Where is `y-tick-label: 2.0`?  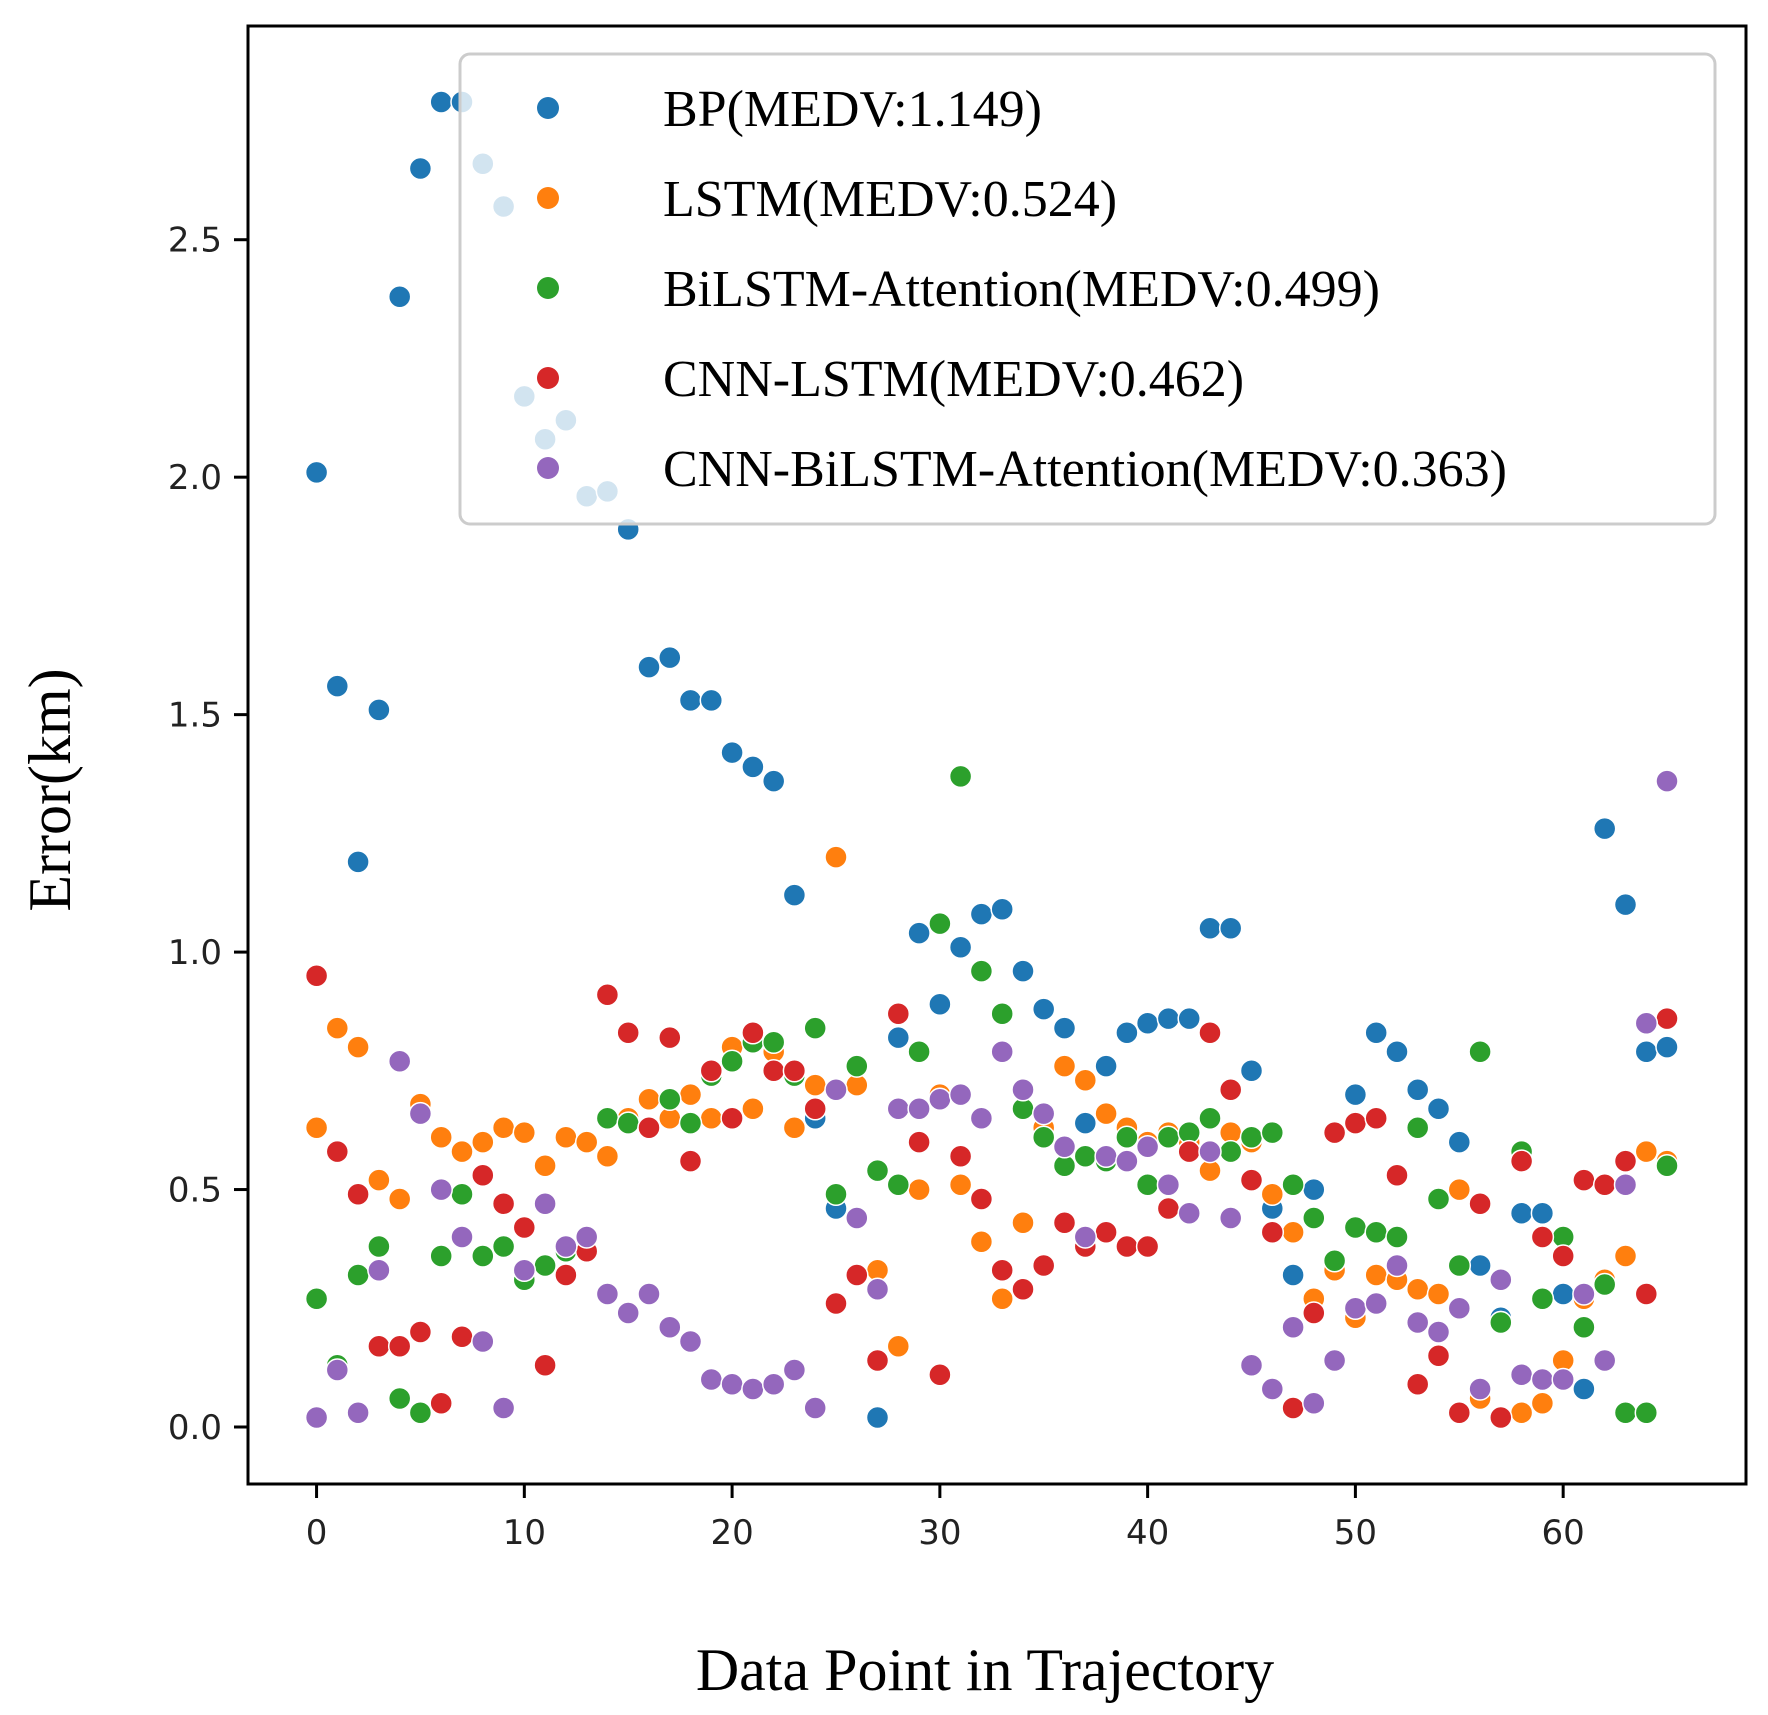 y-tick-label: 2.0 is located at coordinates (195, 478).